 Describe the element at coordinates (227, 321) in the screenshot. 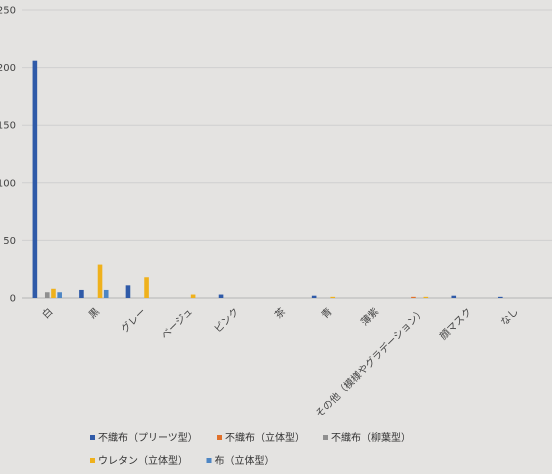

I see `x-category-label: ピンク` at that location.